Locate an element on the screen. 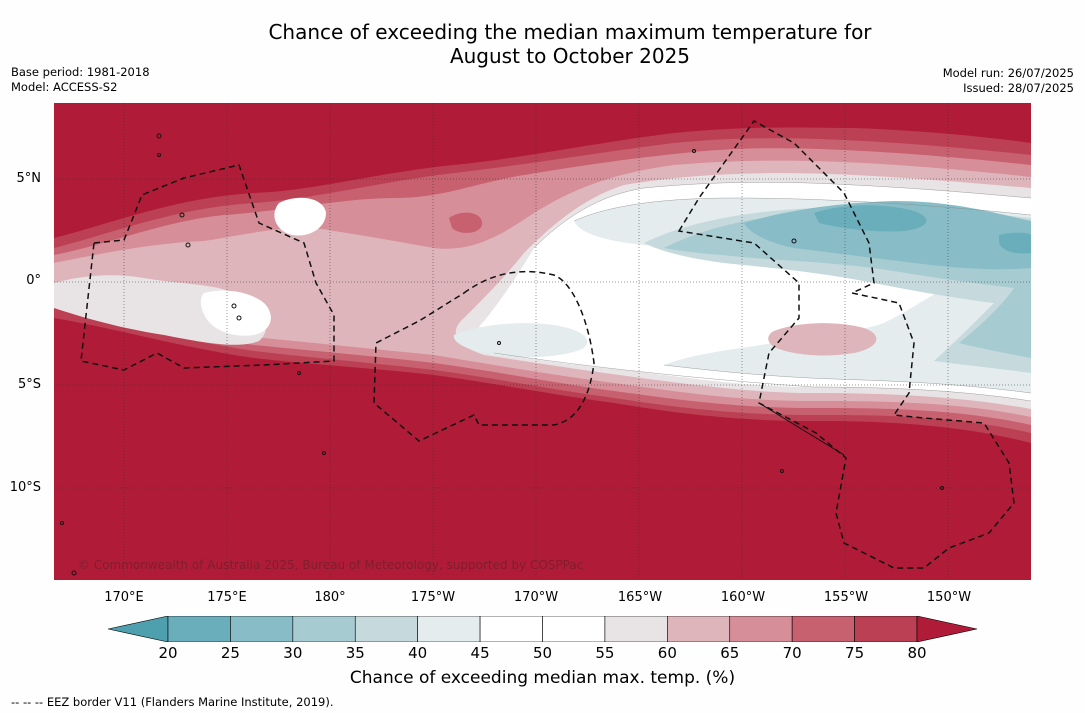 The height and width of the screenshot is (713, 1085). lat-label-5n: 5°N is located at coordinates (29, 178).